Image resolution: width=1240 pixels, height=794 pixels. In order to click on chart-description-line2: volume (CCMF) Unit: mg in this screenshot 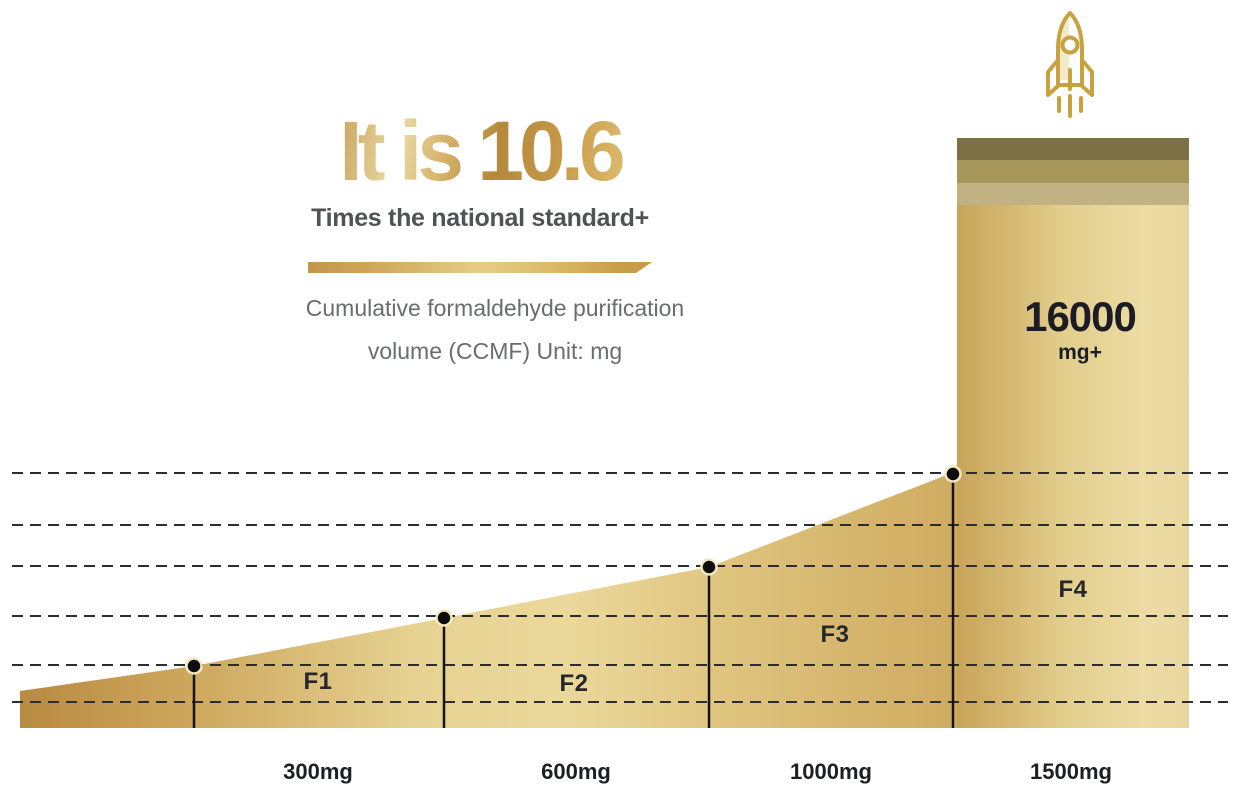, I will do `click(495, 351)`.